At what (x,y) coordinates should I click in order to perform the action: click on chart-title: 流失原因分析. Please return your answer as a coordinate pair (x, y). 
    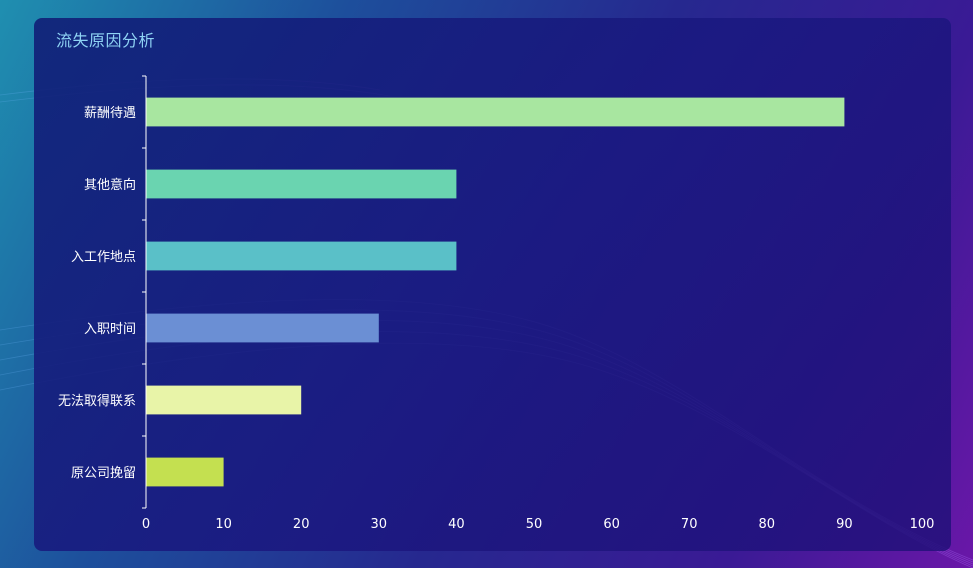
    Looking at the image, I should click on (106, 40).